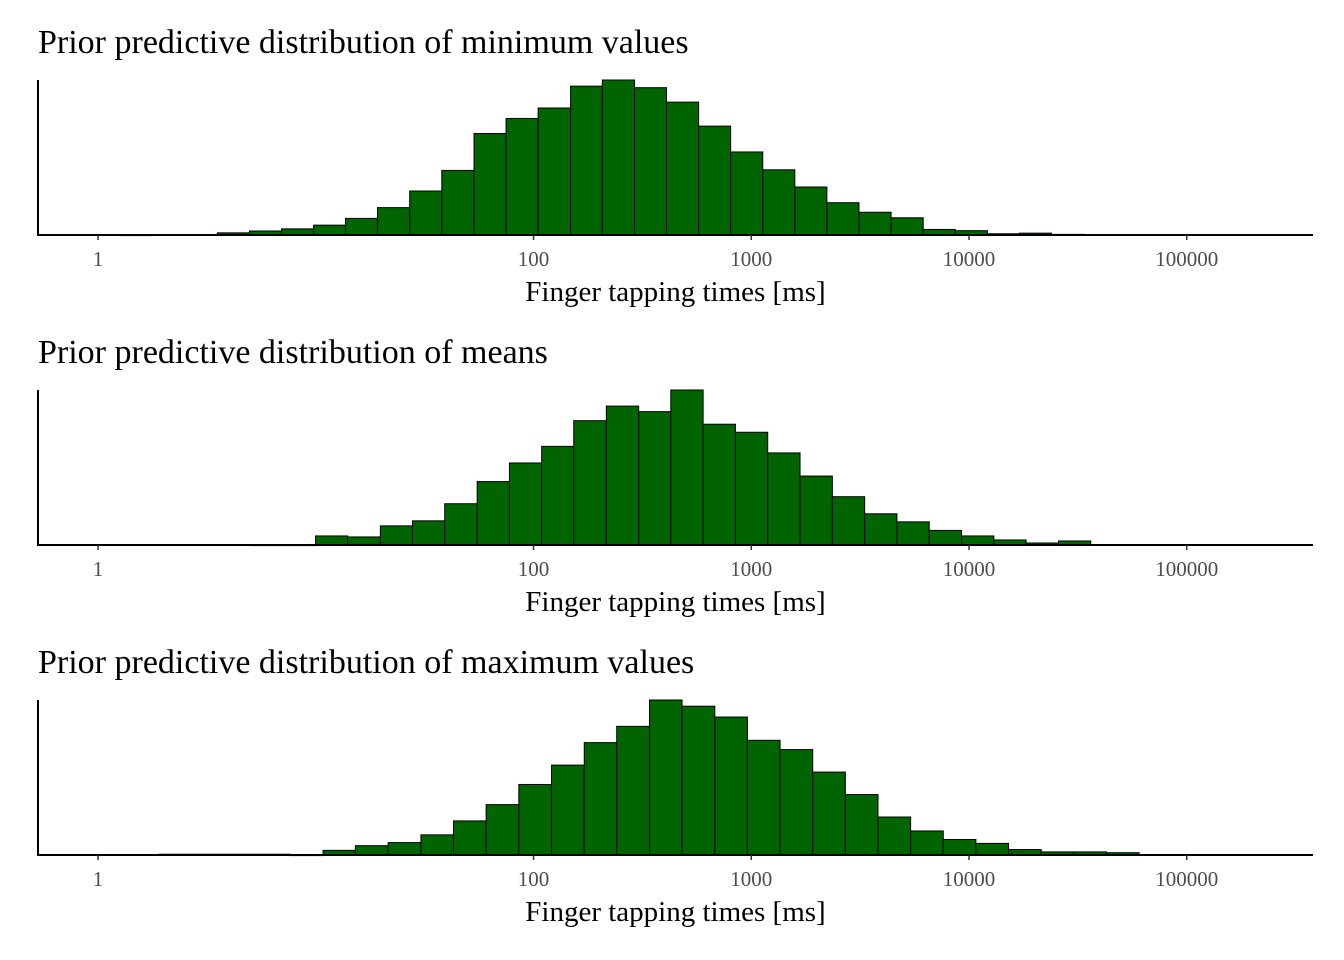 The height and width of the screenshot is (960, 1344). I want to click on chart-title: Prior predictive distribution of means, so click(293, 352).